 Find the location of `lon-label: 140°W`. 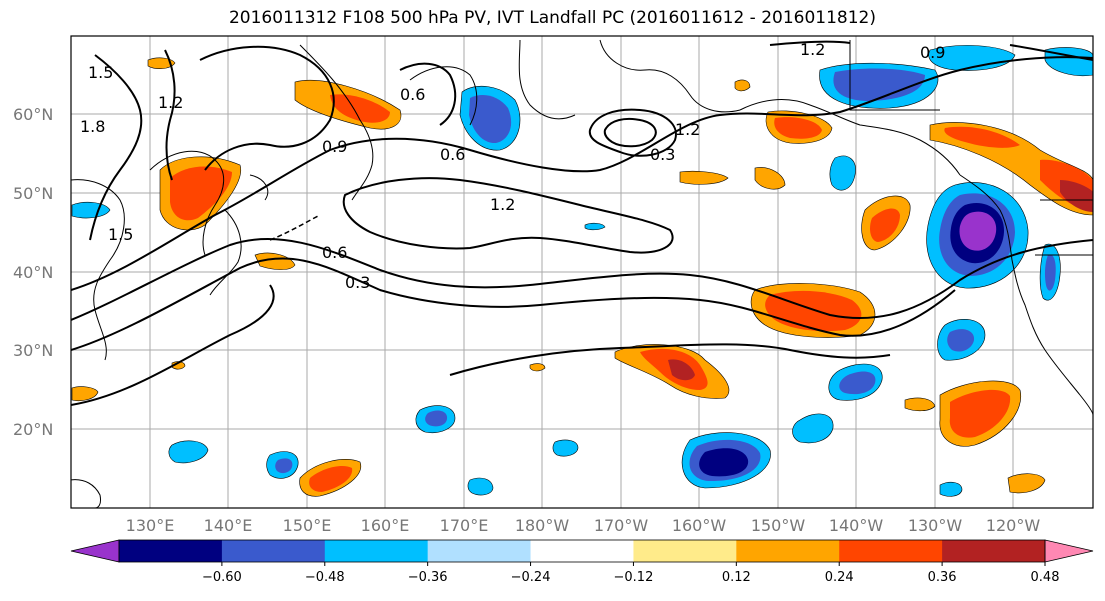

lon-label: 140°W is located at coordinates (856, 525).